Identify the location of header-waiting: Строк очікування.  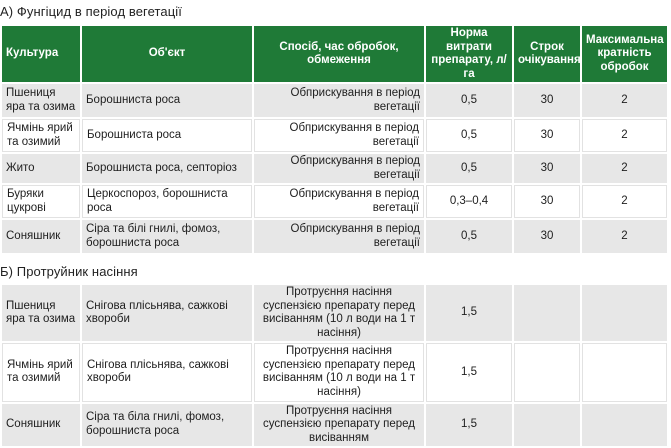
(547, 54).